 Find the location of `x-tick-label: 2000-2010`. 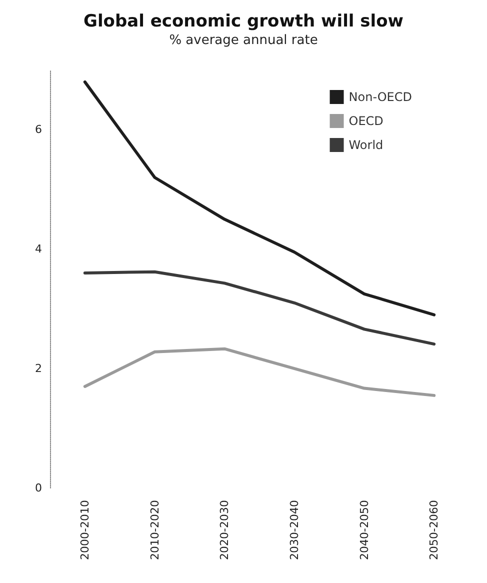

x-tick-label: 2000-2010 is located at coordinates (85, 530).